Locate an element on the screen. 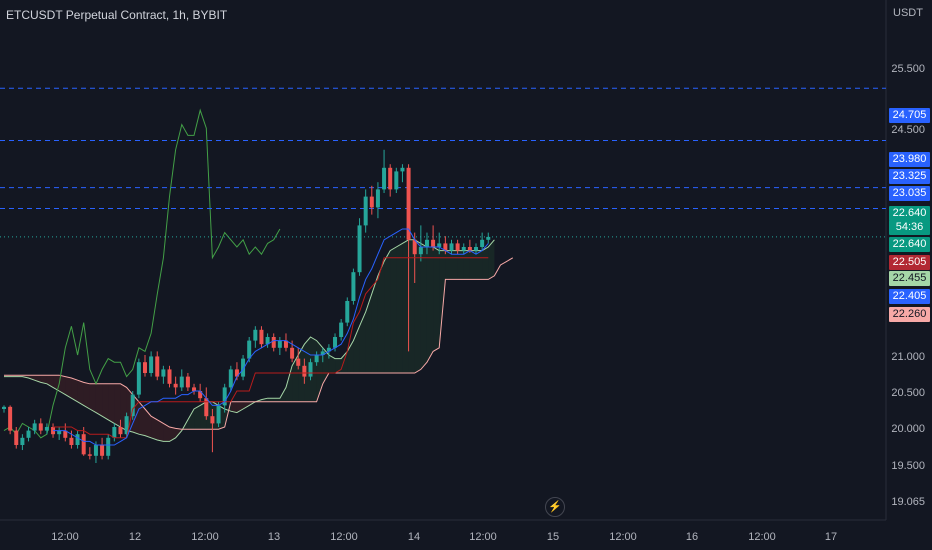 The width and height of the screenshot is (932, 550). price-tick-label: 19.500 is located at coordinates (908, 466).